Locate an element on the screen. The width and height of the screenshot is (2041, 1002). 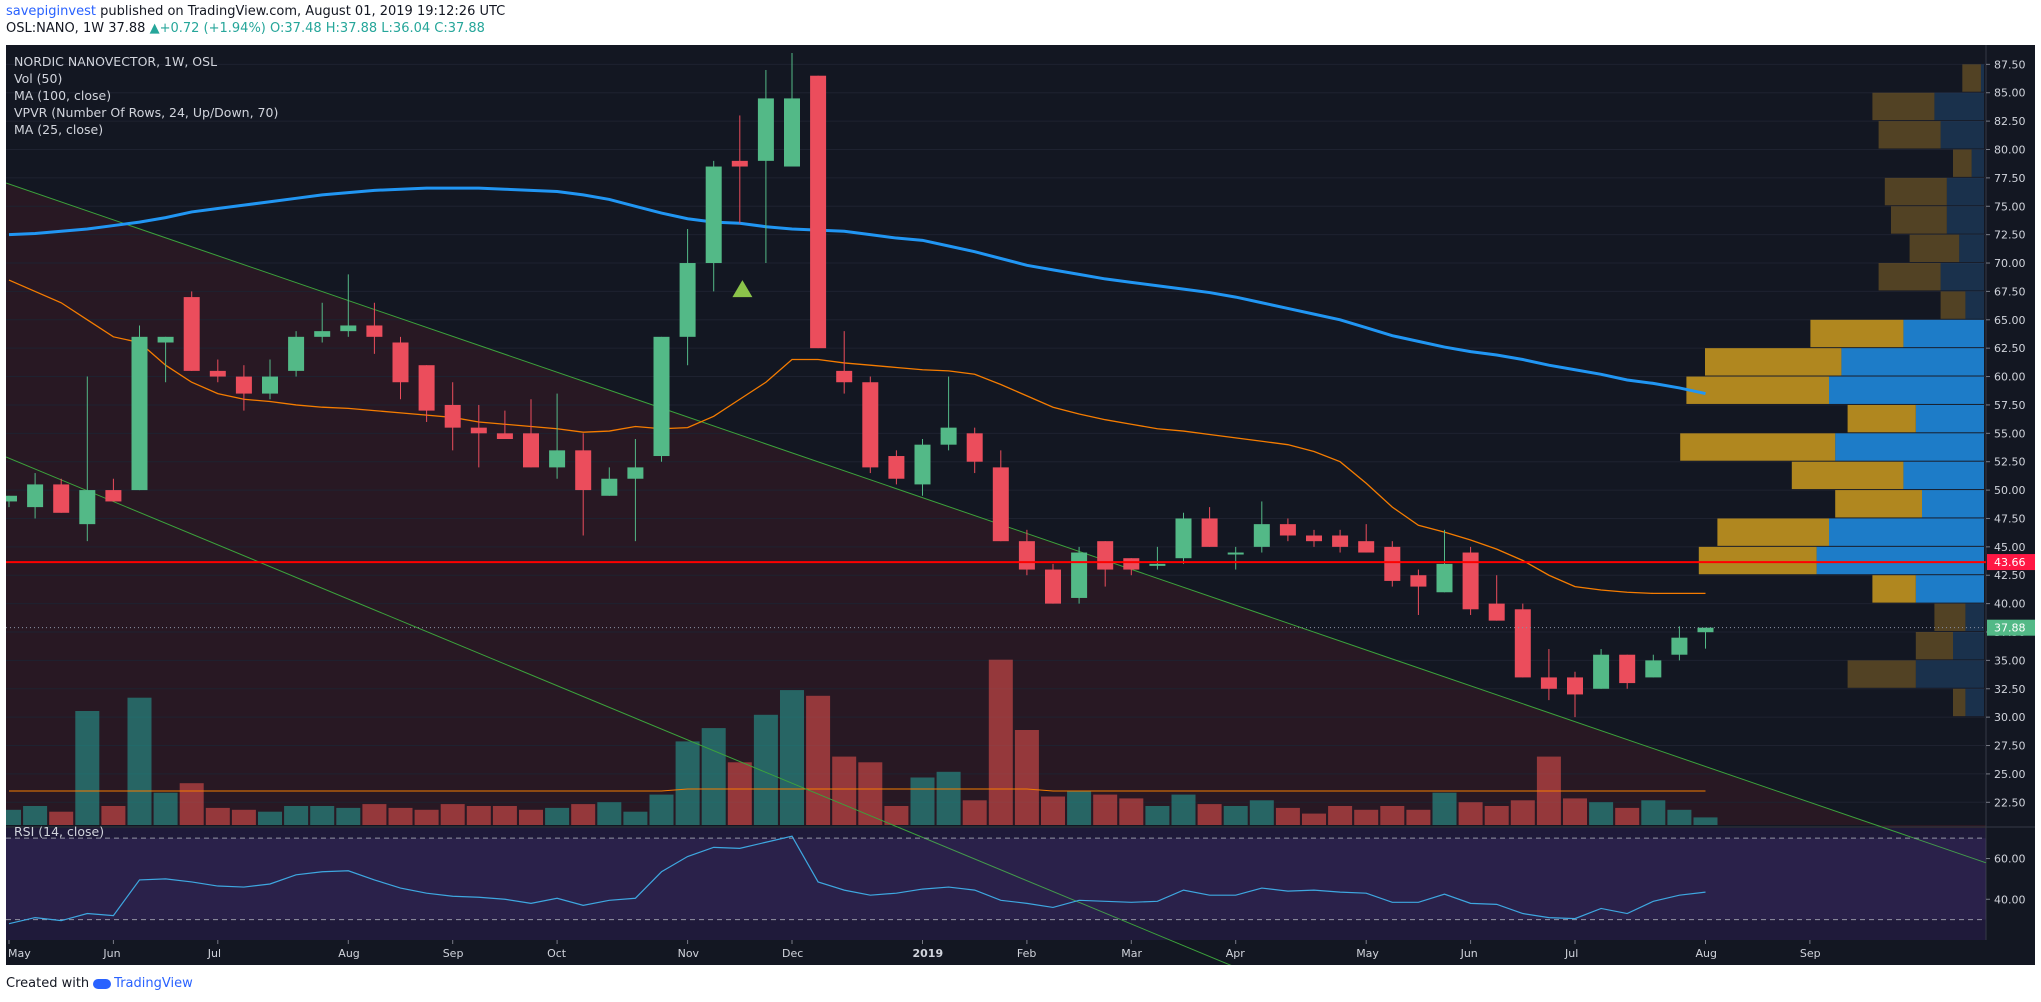
time-tick-label: Oct is located at coordinates (557, 953).